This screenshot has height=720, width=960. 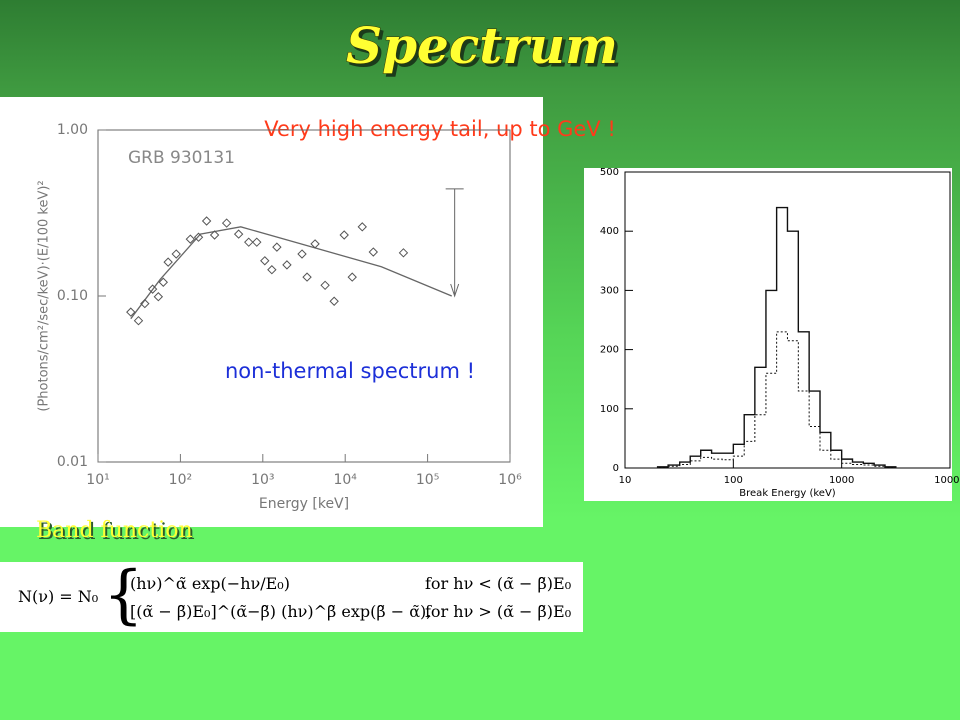 What do you see at coordinates (510, 480) in the screenshot?
I see `x-tick-label: 10⁶` at bounding box center [510, 480].